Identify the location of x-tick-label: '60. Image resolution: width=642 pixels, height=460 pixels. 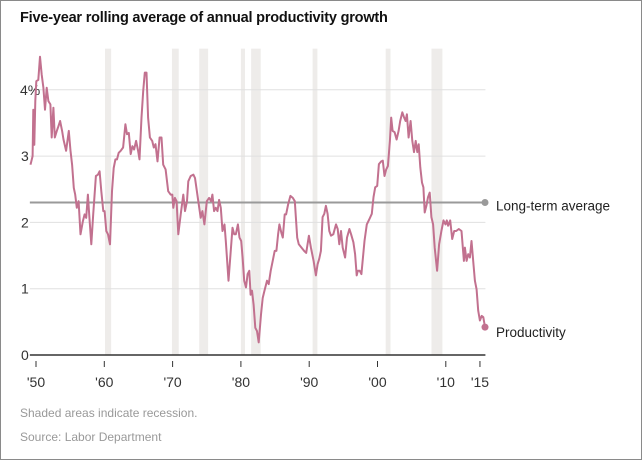
(104, 382).